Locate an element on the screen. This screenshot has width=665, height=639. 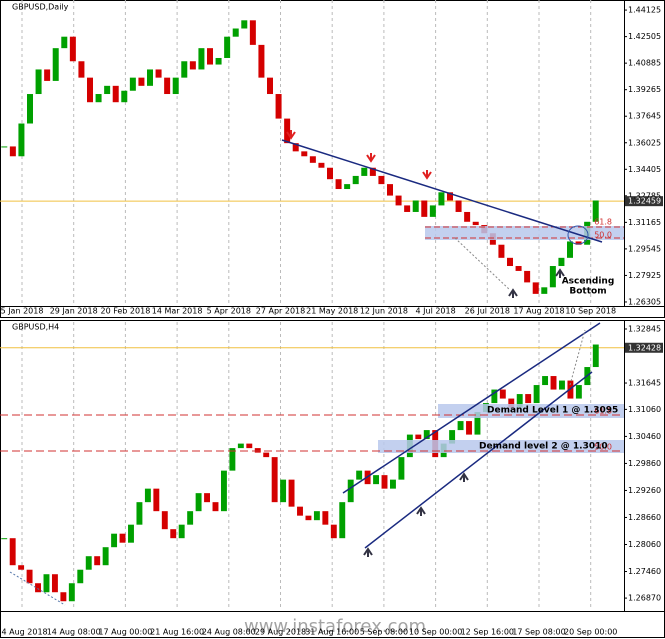
fib-label: 61.8 is located at coordinates (603, 222).